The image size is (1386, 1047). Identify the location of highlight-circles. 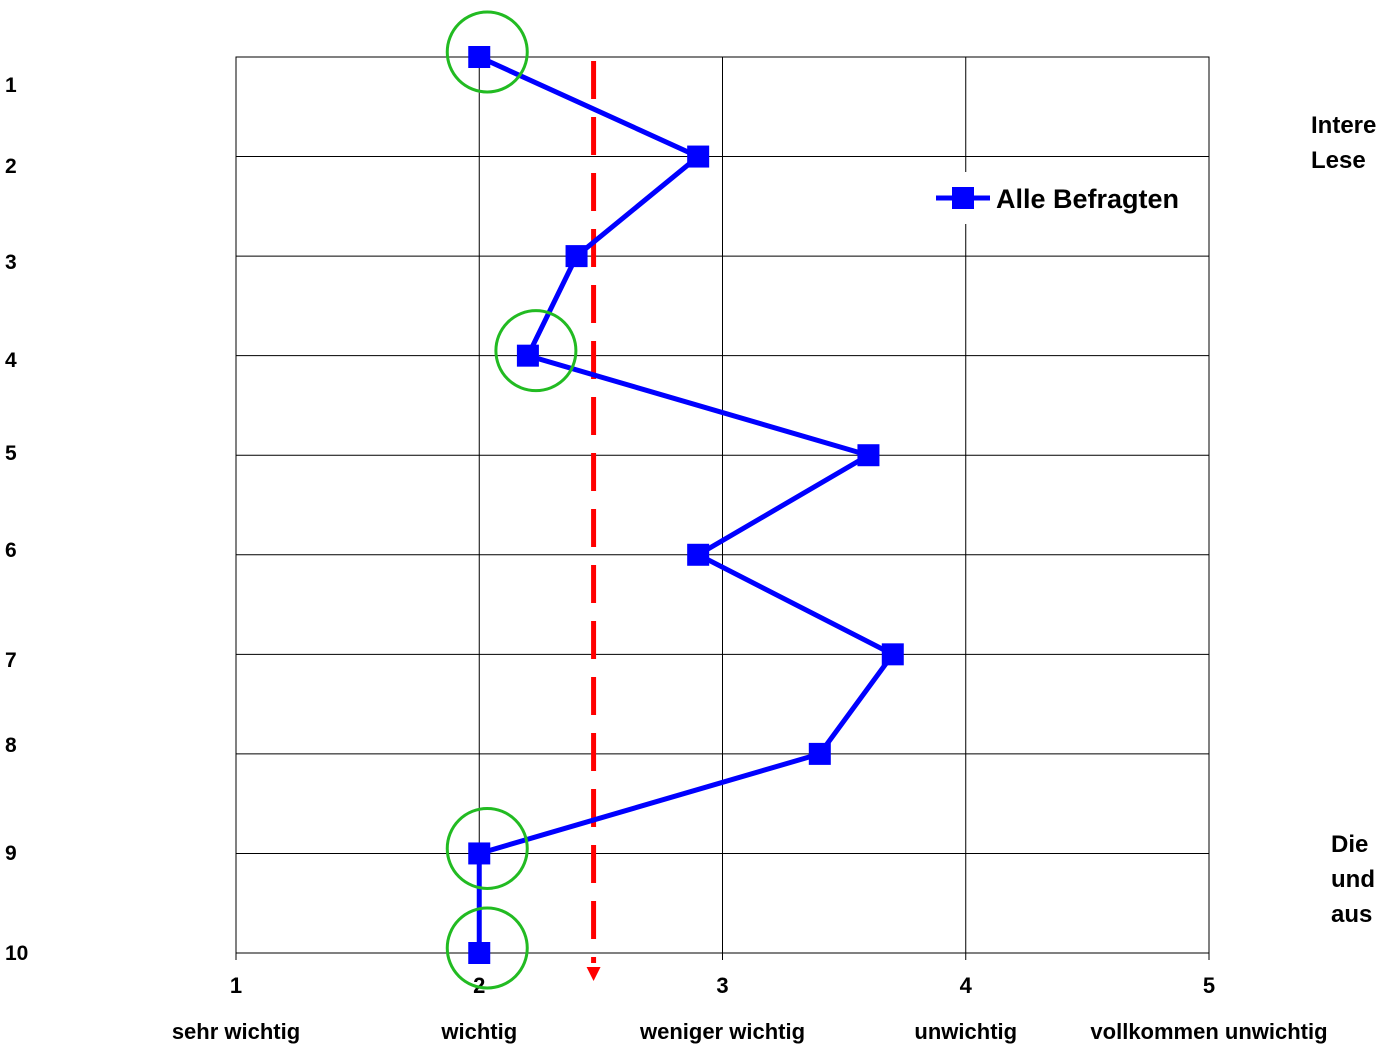
(511, 500).